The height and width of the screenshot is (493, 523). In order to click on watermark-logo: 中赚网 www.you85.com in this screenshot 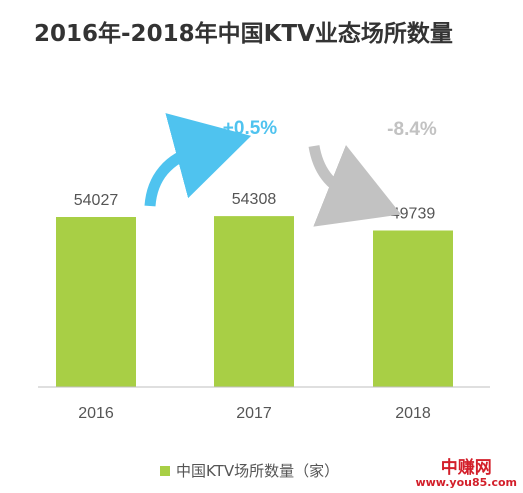, I will do `click(466, 473)`.